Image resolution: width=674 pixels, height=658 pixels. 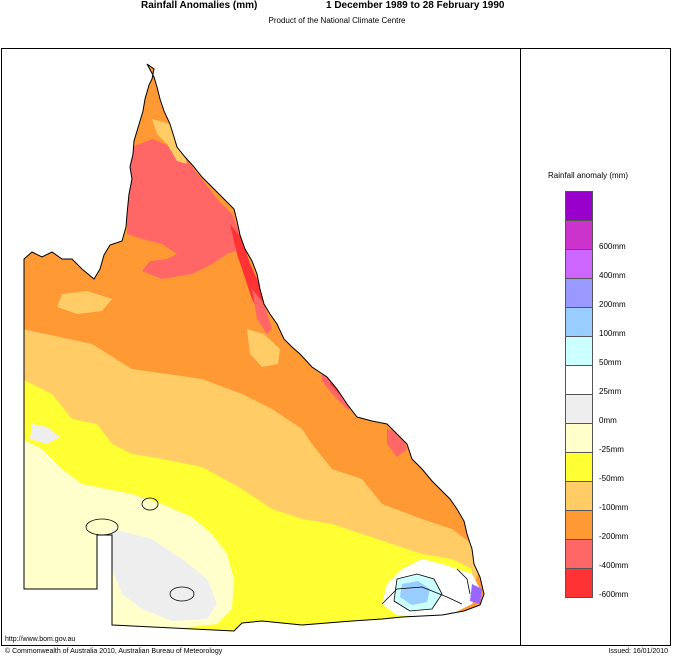 I want to click on period-text: 1 December 1989 to 28 February 1990, so click(x=415, y=5).